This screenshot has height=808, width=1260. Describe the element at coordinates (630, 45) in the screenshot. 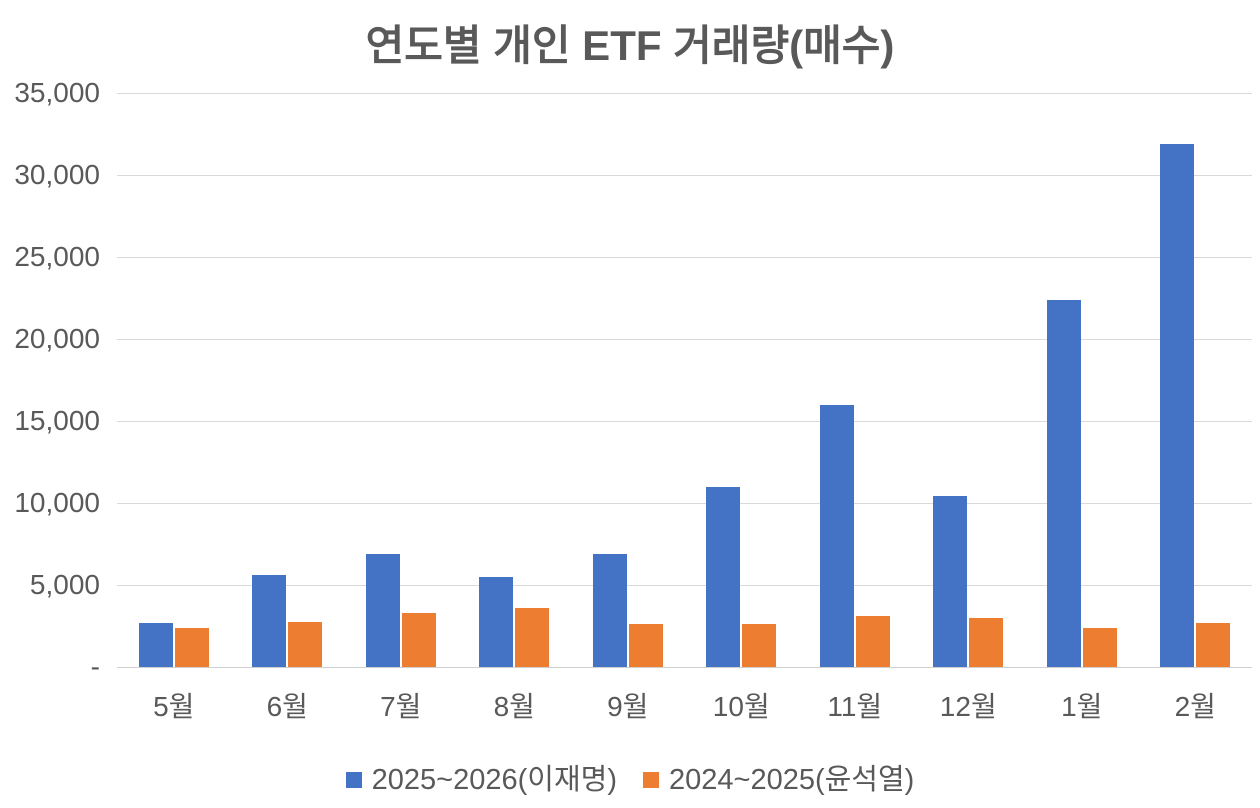

I see `chart-title: 연도별 개인 ETF 거래량(매수)` at that location.